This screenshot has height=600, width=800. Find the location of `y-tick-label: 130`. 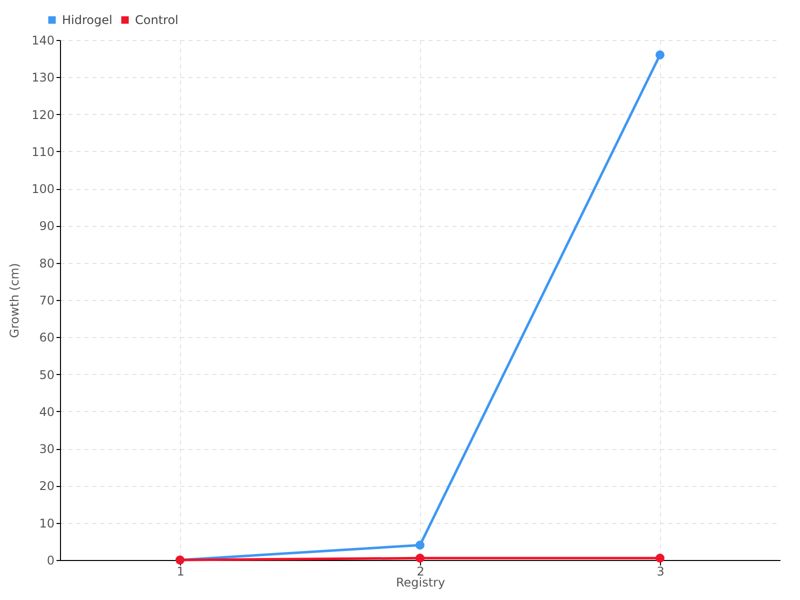

y-tick-label: 130 is located at coordinates (43, 77).